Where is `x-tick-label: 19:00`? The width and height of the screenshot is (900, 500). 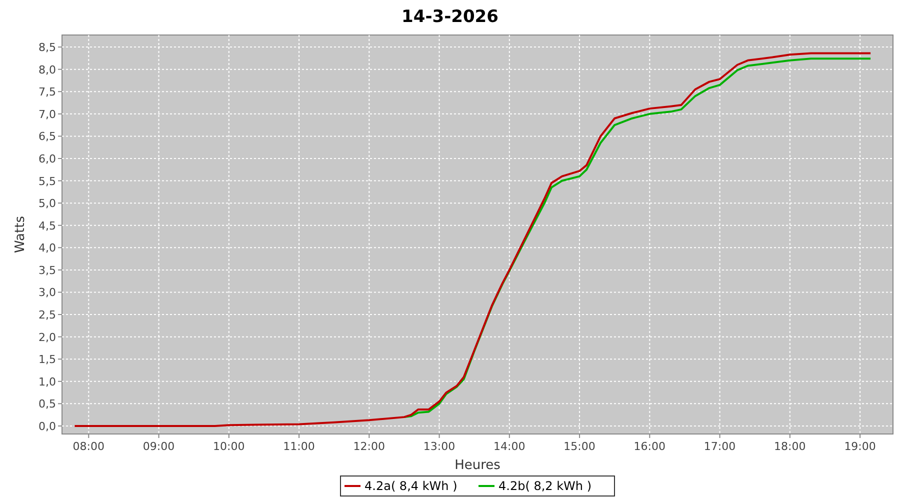 x-tick-label: 19:00 is located at coordinates (860, 446).